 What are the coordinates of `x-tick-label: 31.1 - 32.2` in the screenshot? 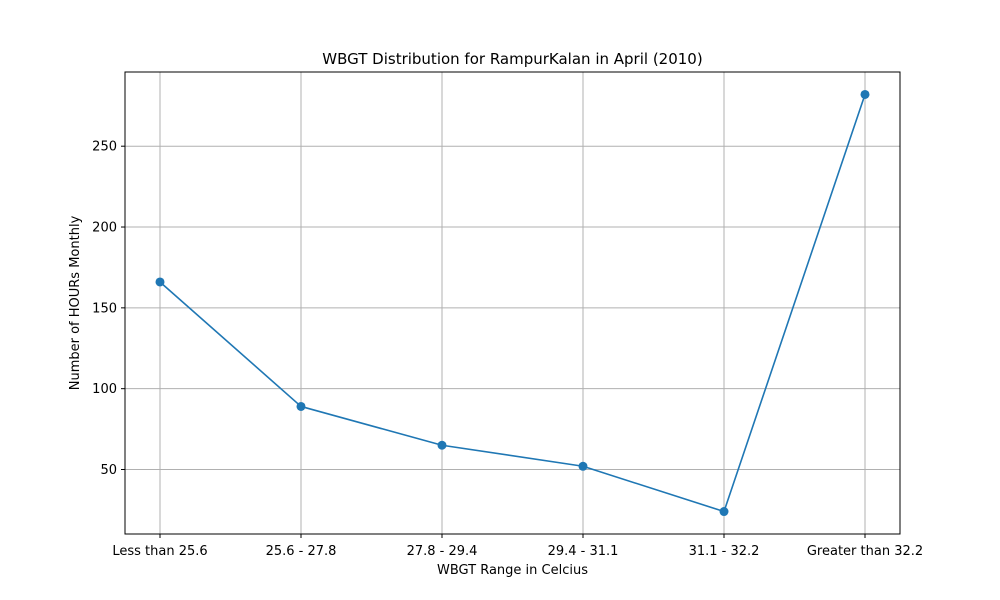 It's located at (724, 551).